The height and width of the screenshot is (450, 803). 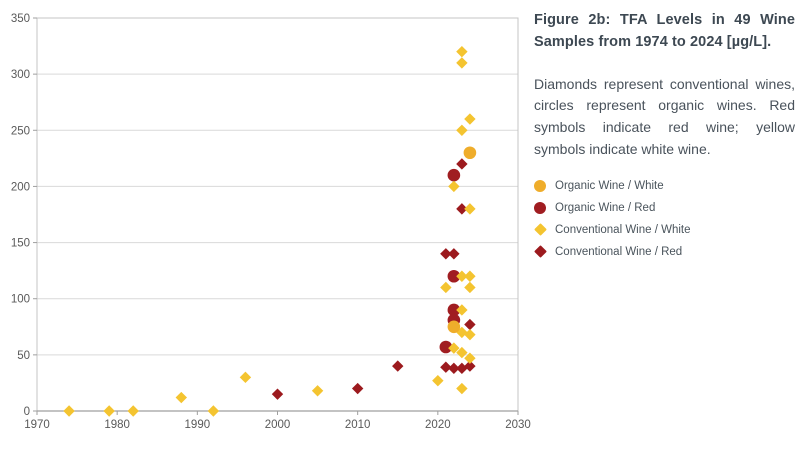 I want to click on x-tick-label: 1990, so click(x=198, y=425).